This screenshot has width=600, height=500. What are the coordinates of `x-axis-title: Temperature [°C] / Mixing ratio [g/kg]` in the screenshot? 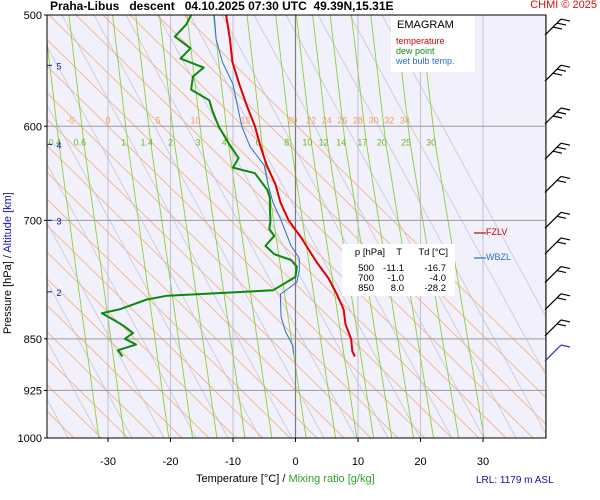 It's located at (285, 479).